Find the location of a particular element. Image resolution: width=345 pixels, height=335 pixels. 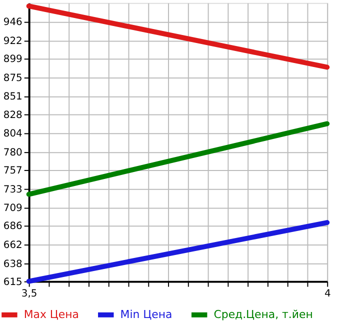

legend-label: Min Цена is located at coordinates (146, 314).